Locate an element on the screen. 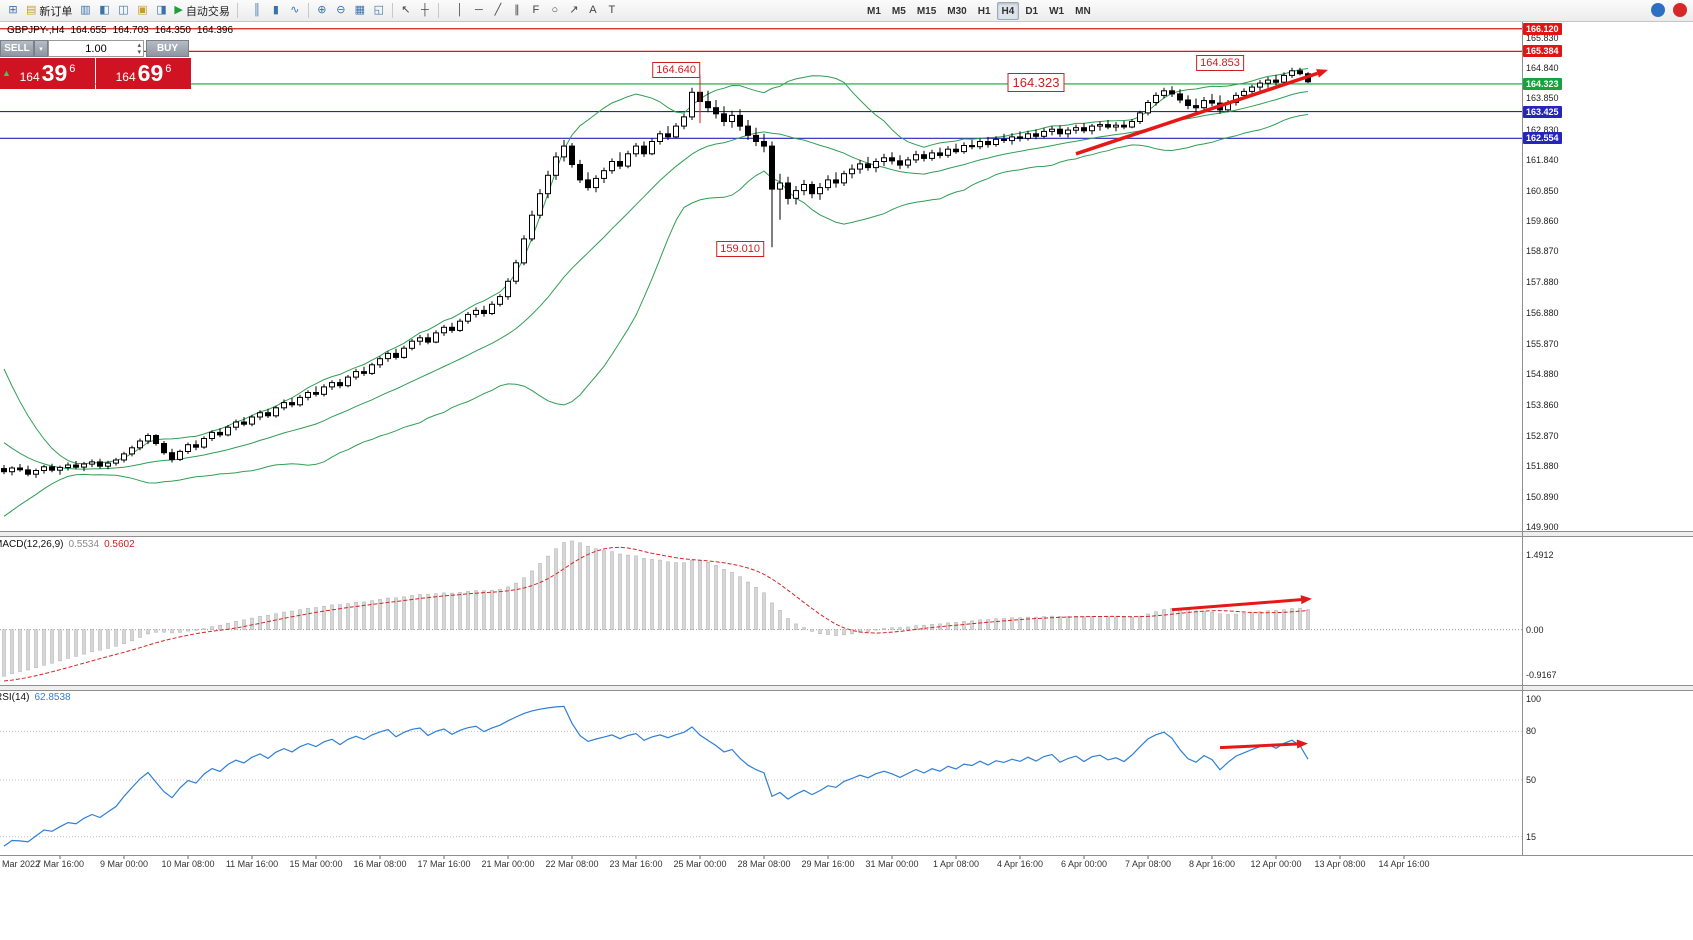 The image size is (1693, 940). rsi-name: RSI(14) is located at coordinates (15, 697).